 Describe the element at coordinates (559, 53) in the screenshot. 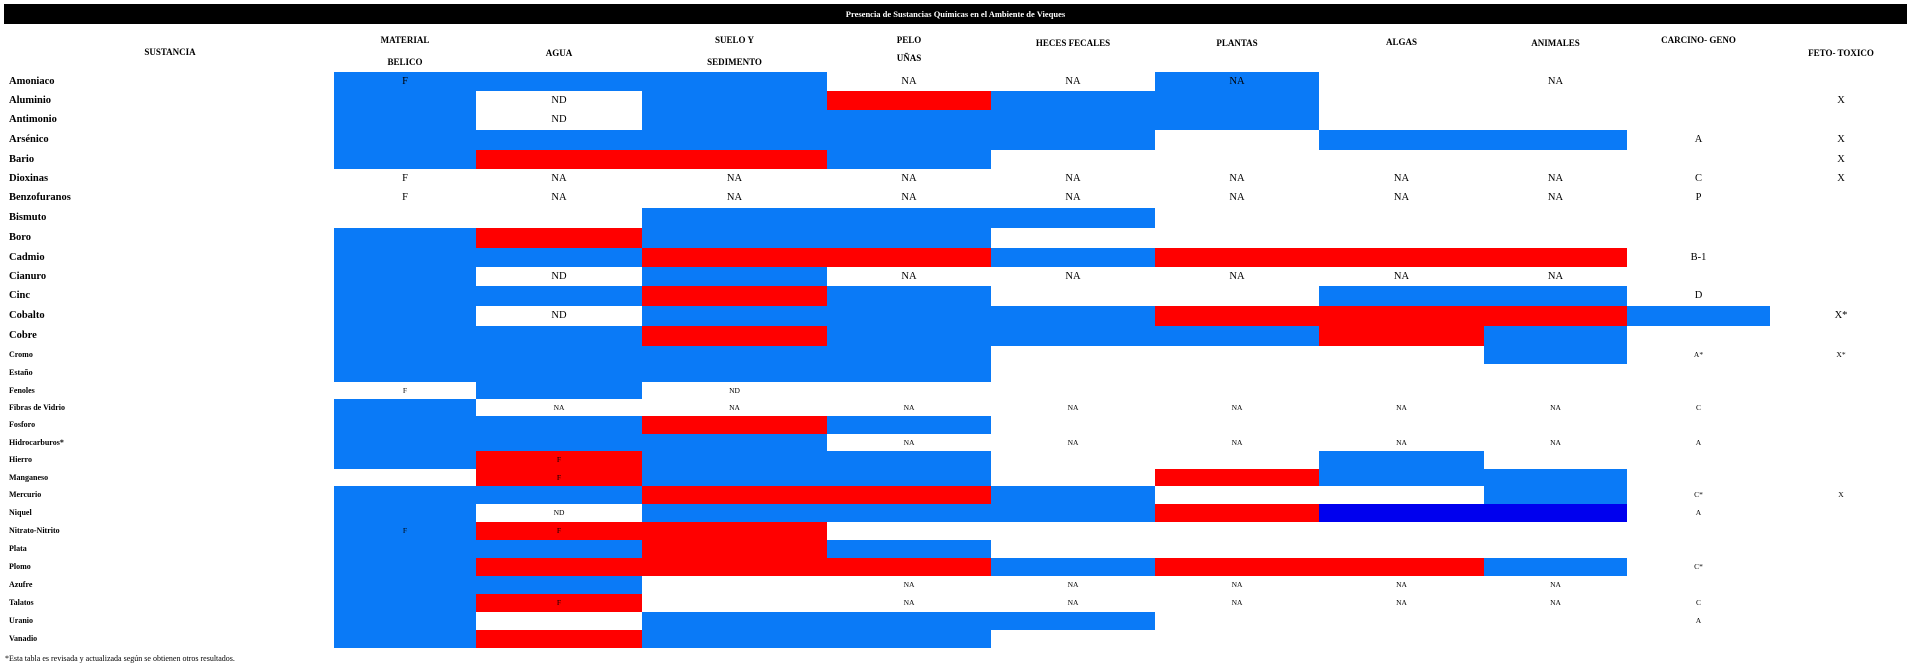

I see `header-agua: AGUA` at that location.